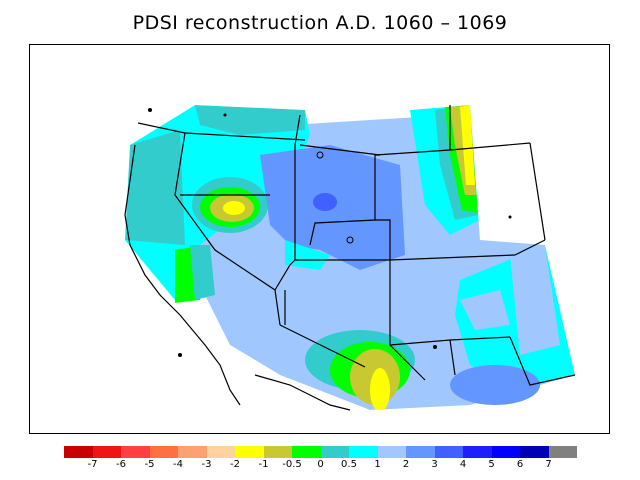 The width and height of the screenshot is (640, 480). I want to click on legend-tick-label: 3, so click(434, 464).